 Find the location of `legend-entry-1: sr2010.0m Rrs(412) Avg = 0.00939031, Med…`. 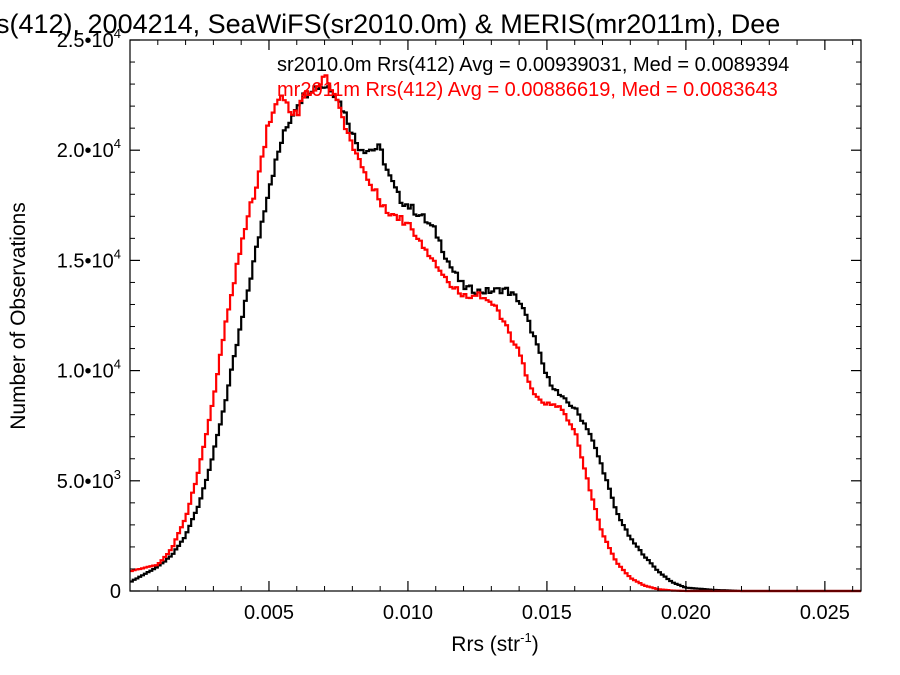

legend-entry-1: sr2010.0m Rrs(412) Avg = 0.00939031, Med… is located at coordinates (533, 65).